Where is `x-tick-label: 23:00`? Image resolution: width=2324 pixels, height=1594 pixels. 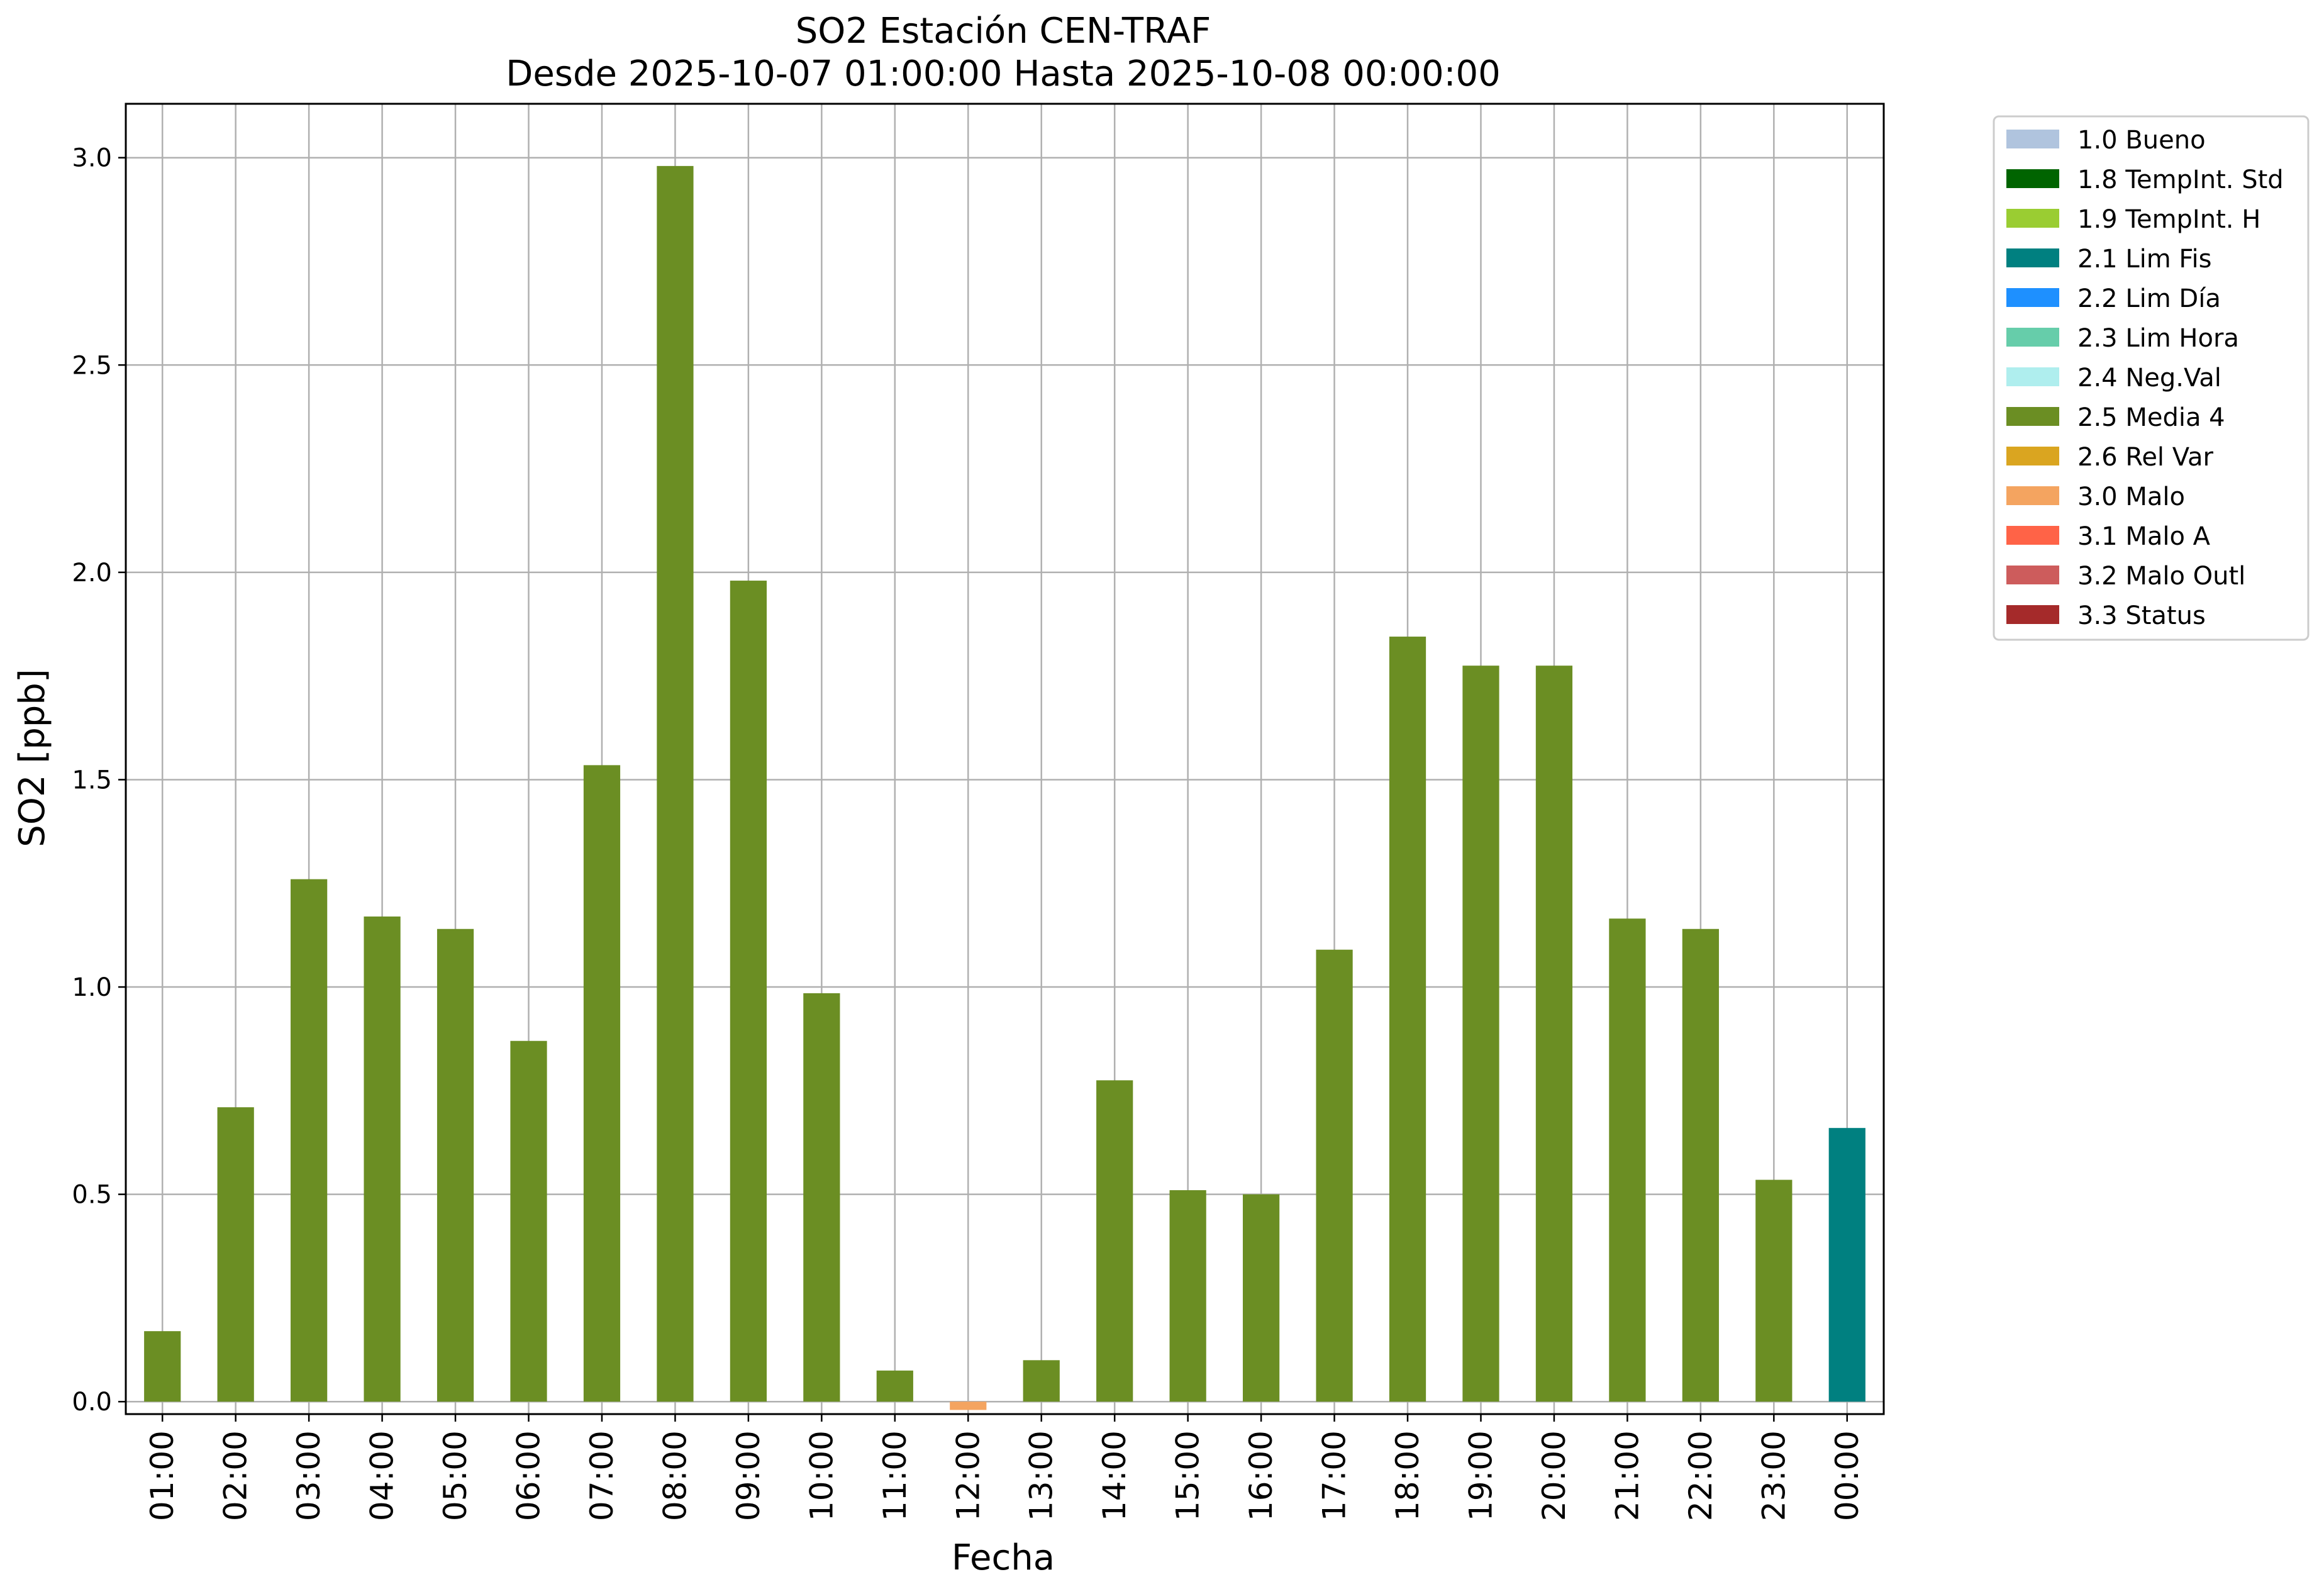 x-tick-label: 23:00 is located at coordinates (1773, 1475).